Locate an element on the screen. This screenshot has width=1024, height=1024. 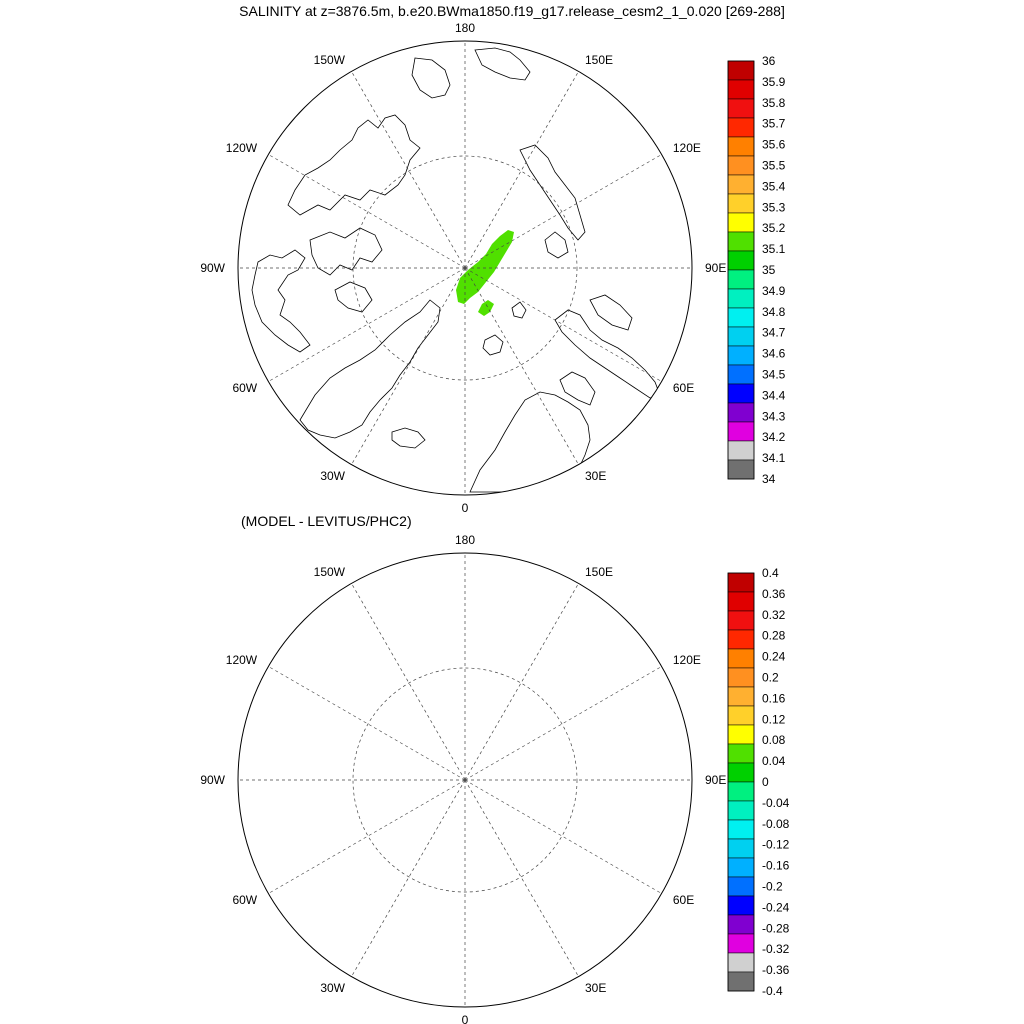
colorbar-tick-label: 35 is located at coordinates (769, 270).